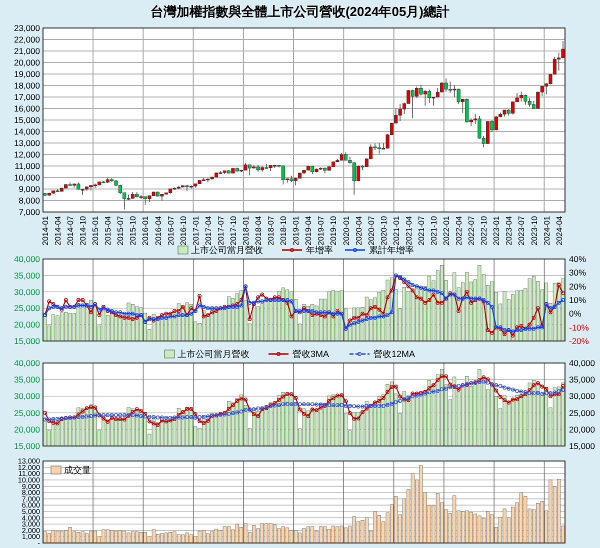 This screenshot has height=548, width=600. Describe the element at coordinates (396, 230) in the screenshot. I see `x-tick-label: 2021-01` at that location.